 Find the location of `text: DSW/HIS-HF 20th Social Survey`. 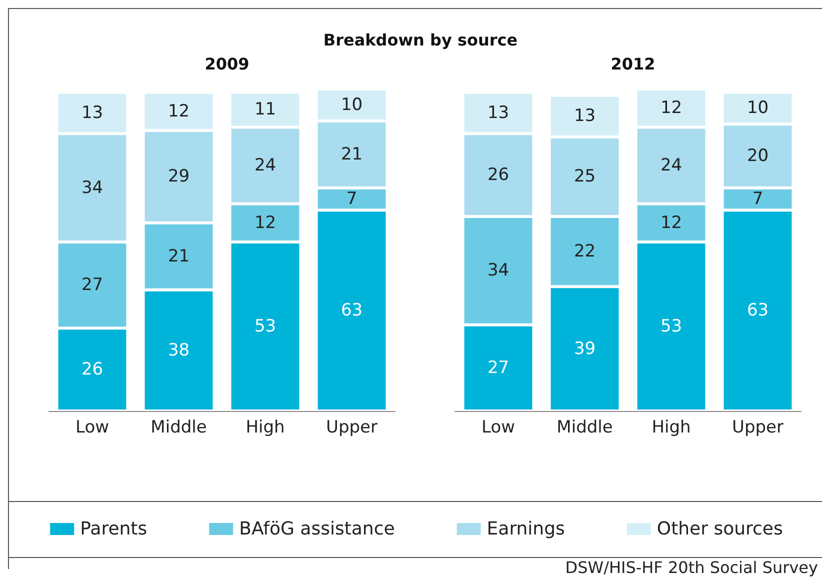

text: DSW/HIS-HF 20th Social Survey is located at coordinates (691, 567).